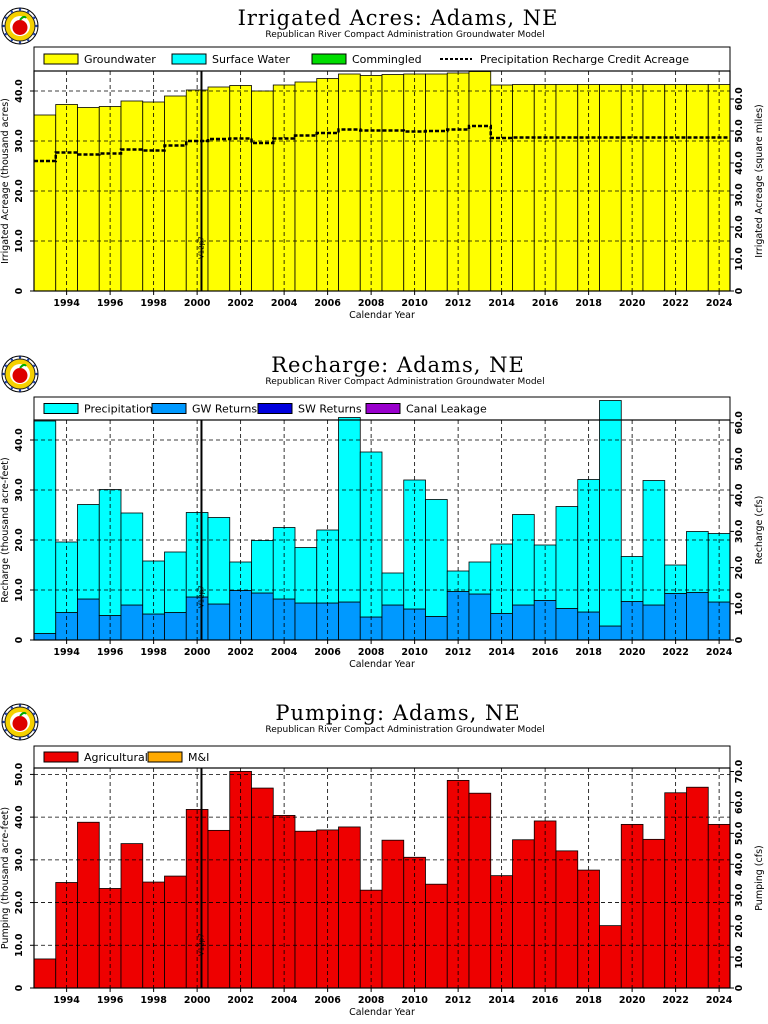  What do you see at coordinates (66, 303) in the screenshot?
I see `x-tick-label: 1994` at bounding box center [66, 303].